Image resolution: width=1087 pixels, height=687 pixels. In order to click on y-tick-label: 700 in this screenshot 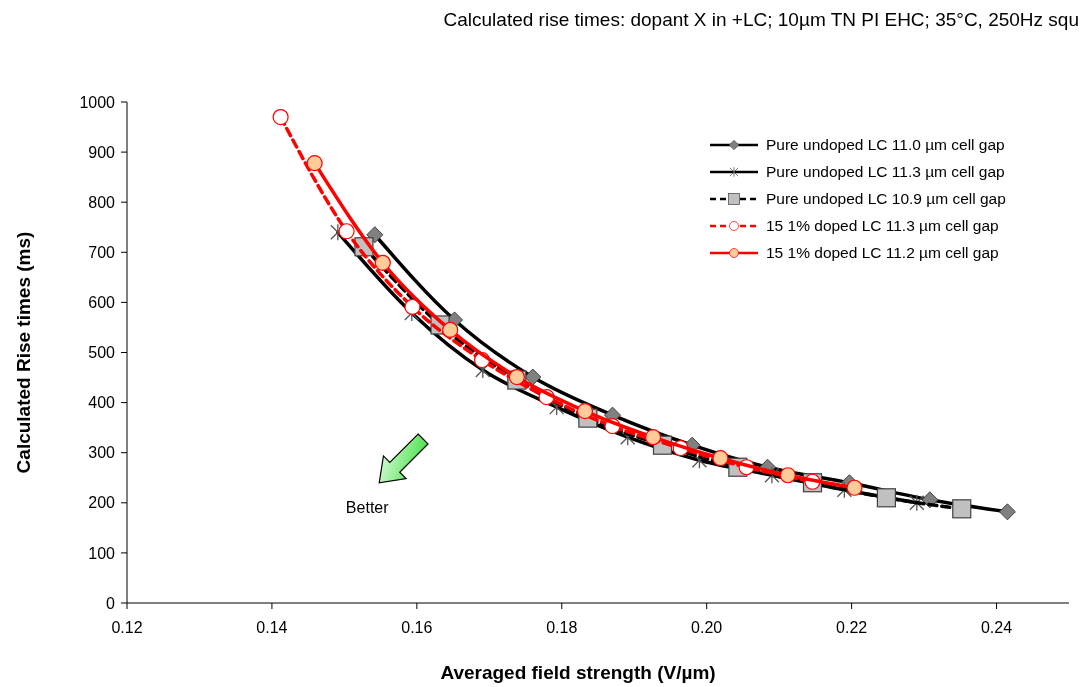, I will do `click(102, 252)`.